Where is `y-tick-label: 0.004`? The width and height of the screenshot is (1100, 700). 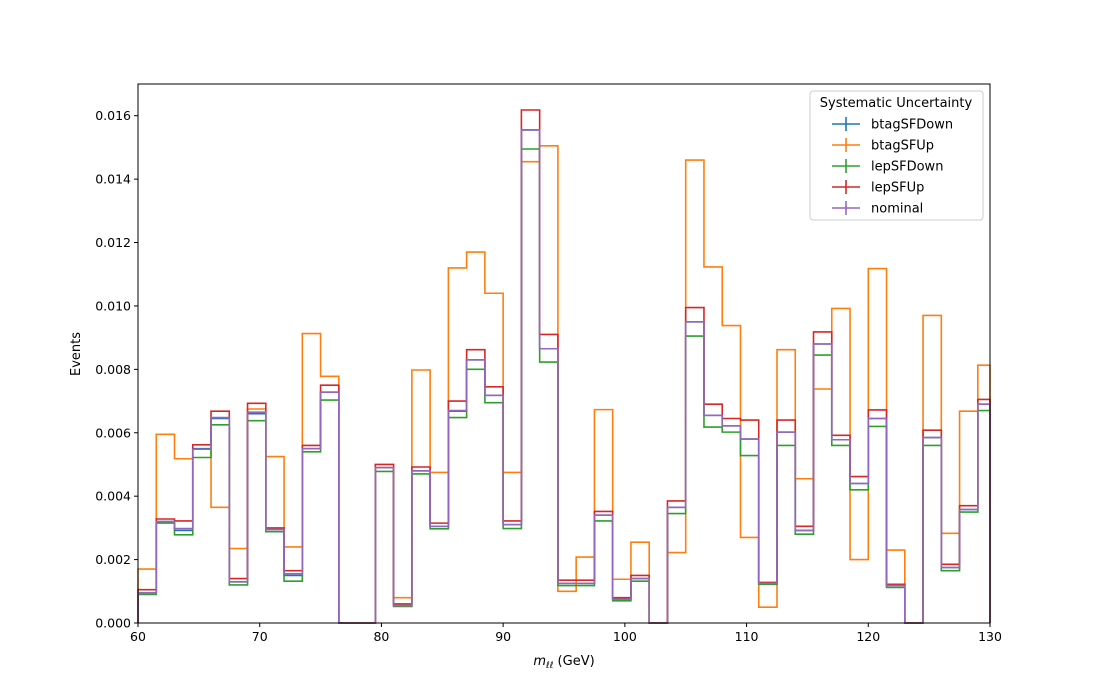
y-tick-label: 0.004 is located at coordinates (113, 496).